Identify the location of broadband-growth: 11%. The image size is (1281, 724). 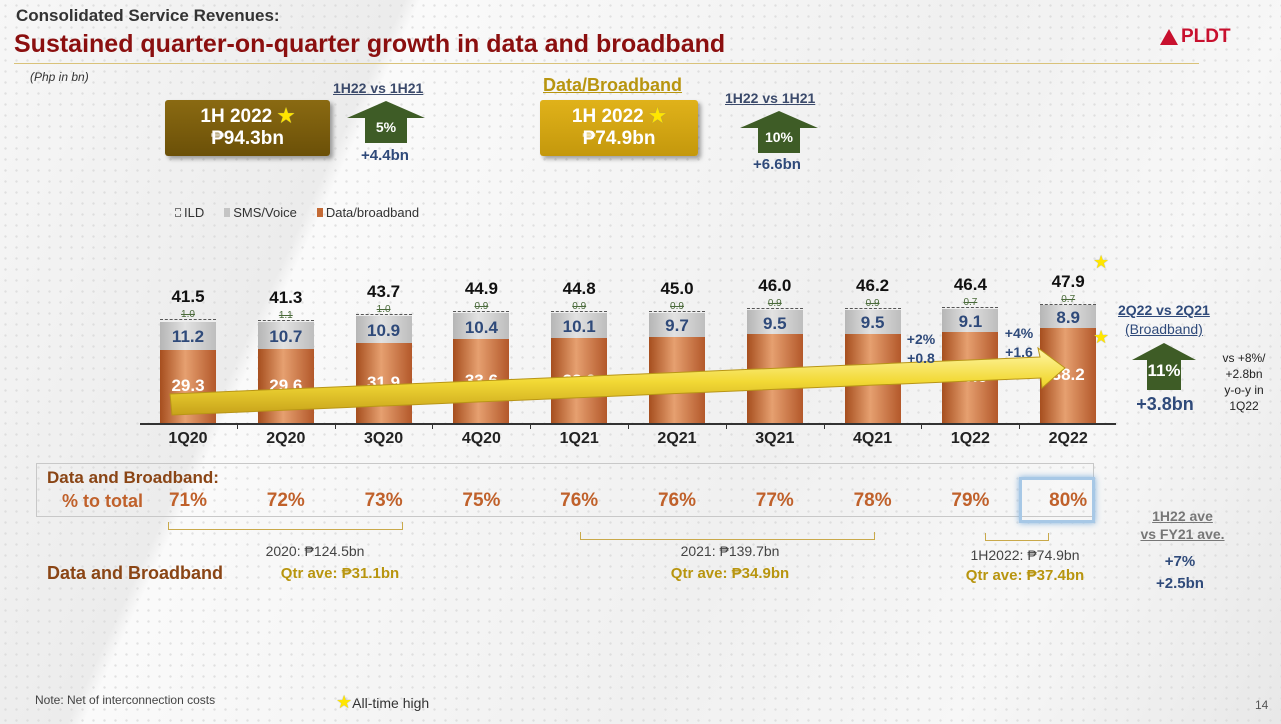
(1164, 375).